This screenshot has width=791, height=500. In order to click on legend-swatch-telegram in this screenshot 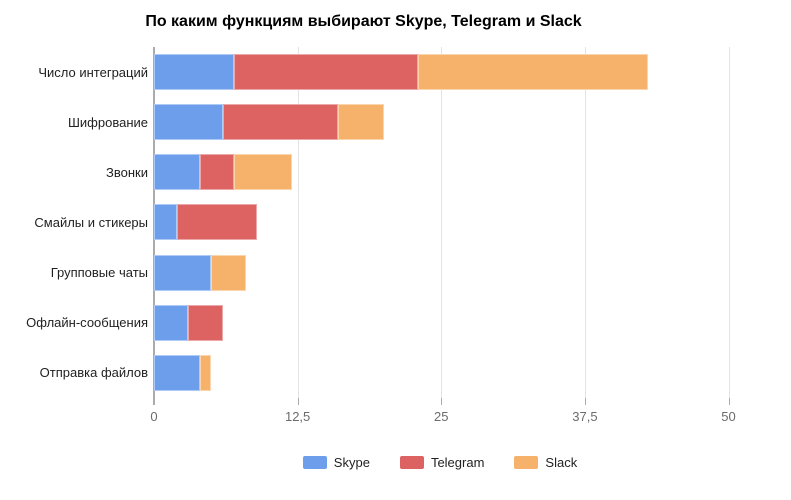, I will do `click(411, 462)`.